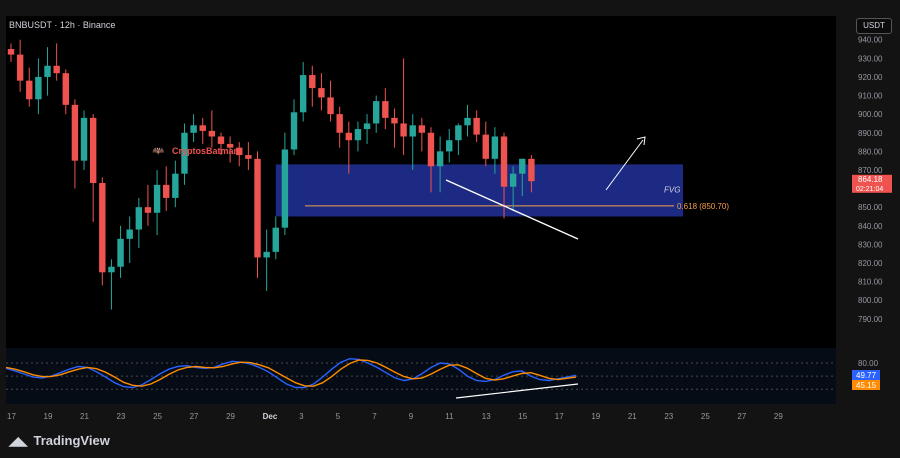  I want to click on tradingview-icon: ◢◣, so click(18, 440).